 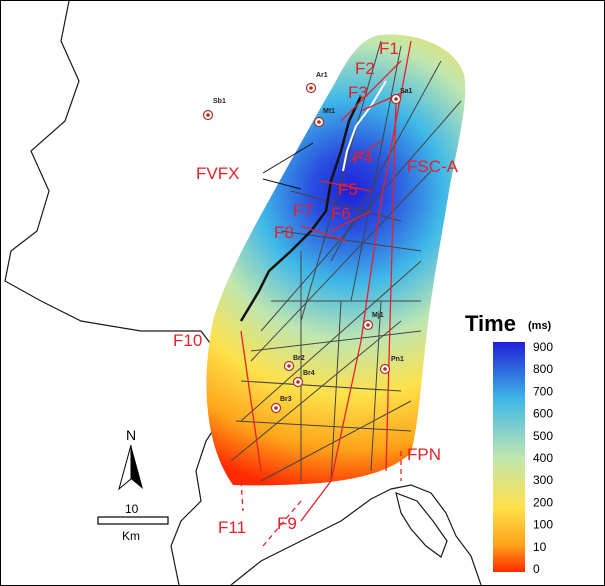 What do you see at coordinates (363, 157) in the screenshot?
I see `fault-label-f4: F4` at bounding box center [363, 157].